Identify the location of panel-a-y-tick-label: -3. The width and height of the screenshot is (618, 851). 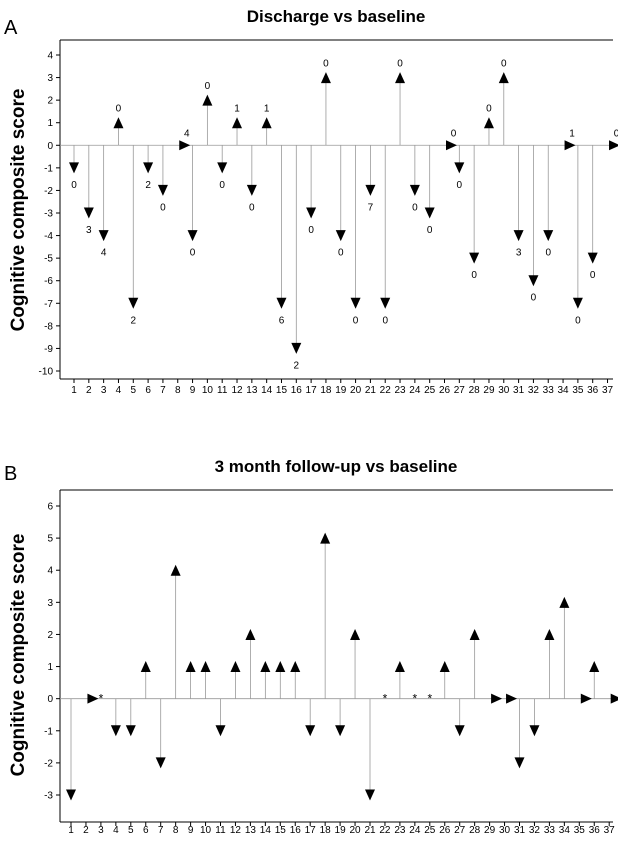
(48, 214).